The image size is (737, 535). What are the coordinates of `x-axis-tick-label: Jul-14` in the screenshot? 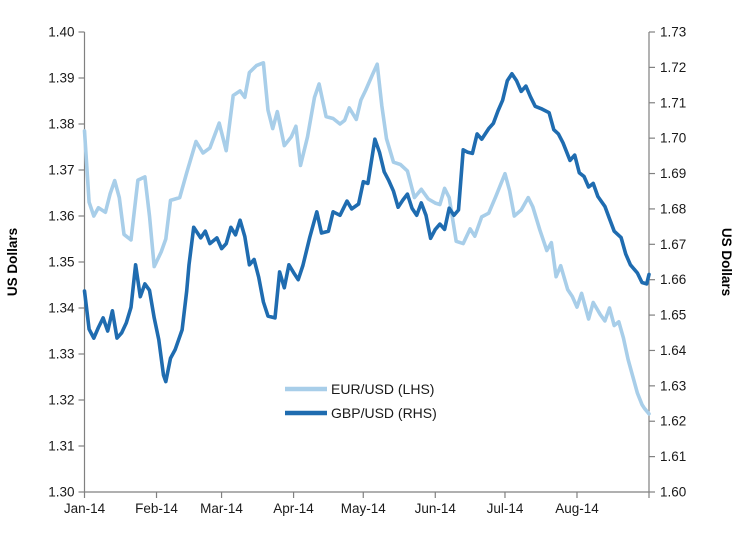 It's located at (505, 508).